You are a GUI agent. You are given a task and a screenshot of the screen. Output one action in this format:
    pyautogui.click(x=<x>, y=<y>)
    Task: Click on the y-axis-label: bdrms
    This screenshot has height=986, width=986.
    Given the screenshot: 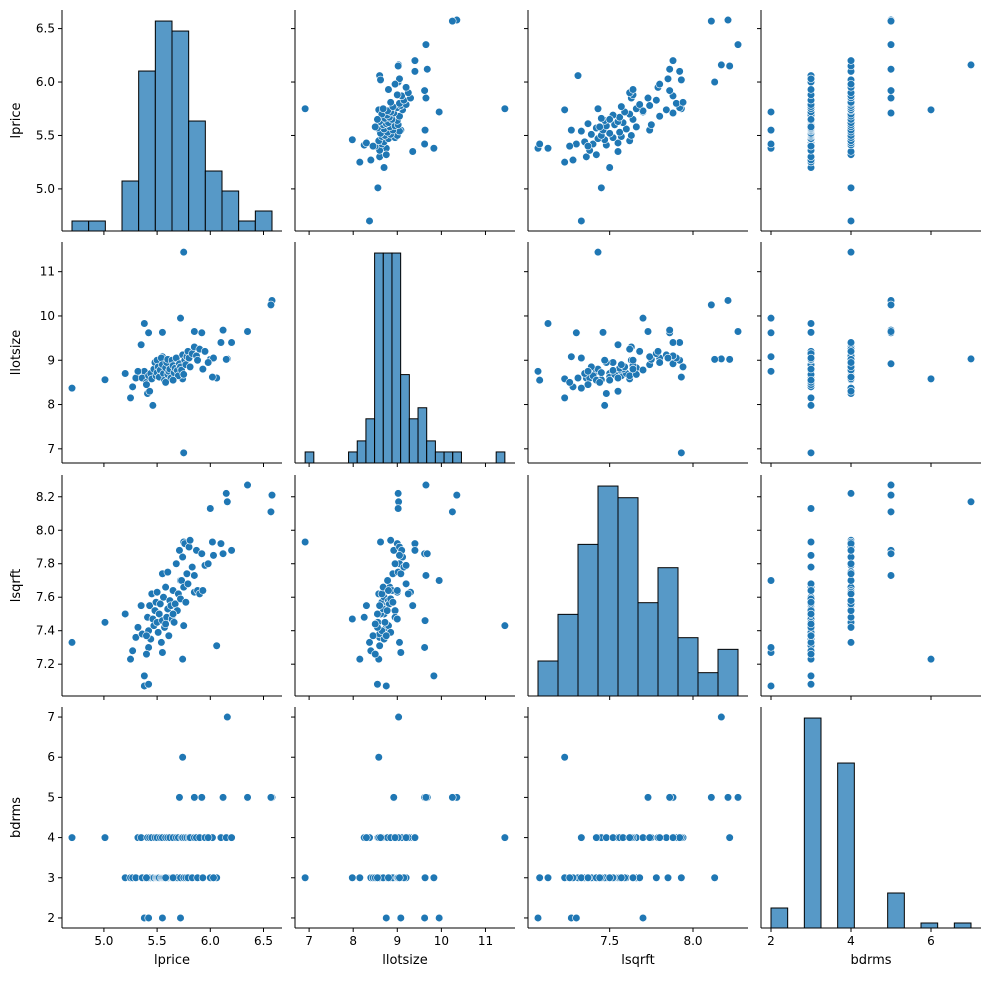 What is the action you would take?
    pyautogui.click(x=16, y=817)
    